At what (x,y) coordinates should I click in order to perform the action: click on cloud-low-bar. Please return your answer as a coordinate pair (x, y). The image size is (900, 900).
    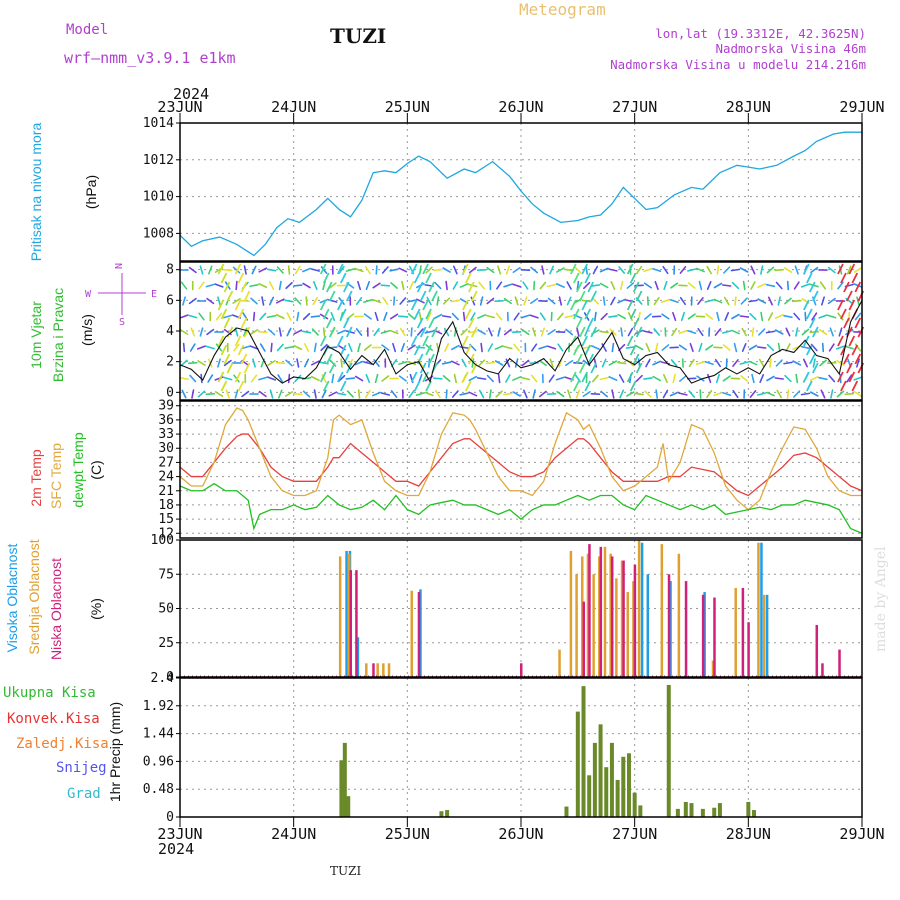
    Looking at the image, I should click on (612, 616).